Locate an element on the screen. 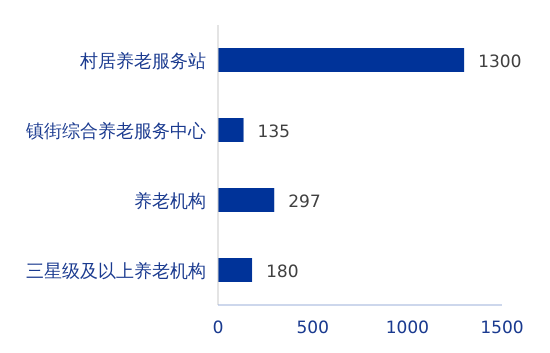 This screenshot has width=550, height=353. x-tick-label: 1000 is located at coordinates (407, 328).